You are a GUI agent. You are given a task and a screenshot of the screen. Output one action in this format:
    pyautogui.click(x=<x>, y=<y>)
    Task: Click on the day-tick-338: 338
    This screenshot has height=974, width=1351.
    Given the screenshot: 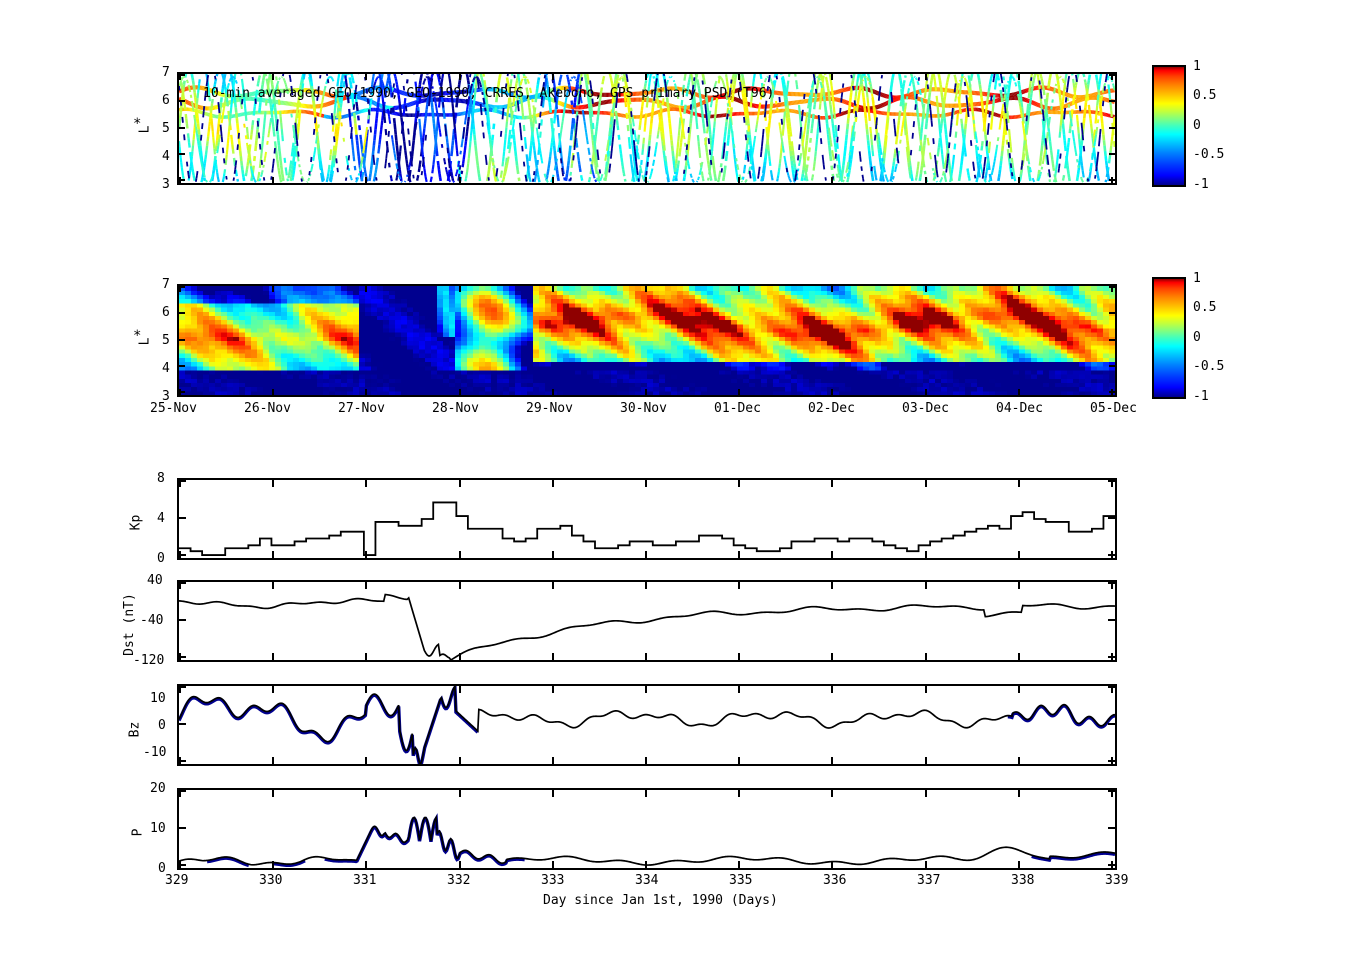 What is the action you would take?
    pyautogui.click(x=1023, y=880)
    